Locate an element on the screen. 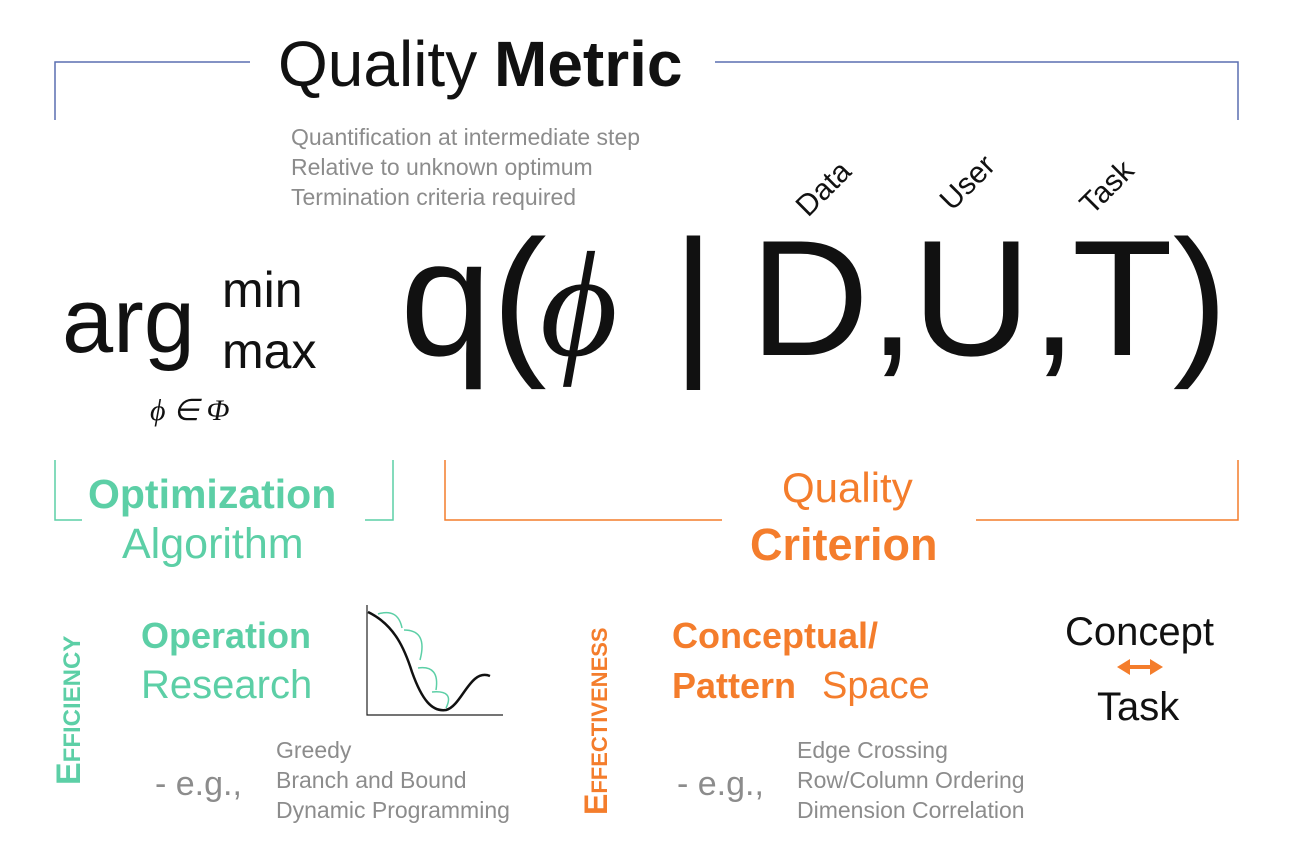 Image resolution: width=1307 pixels, height=861 pixels. note: Quantification at intermediate step is located at coordinates (465, 137).